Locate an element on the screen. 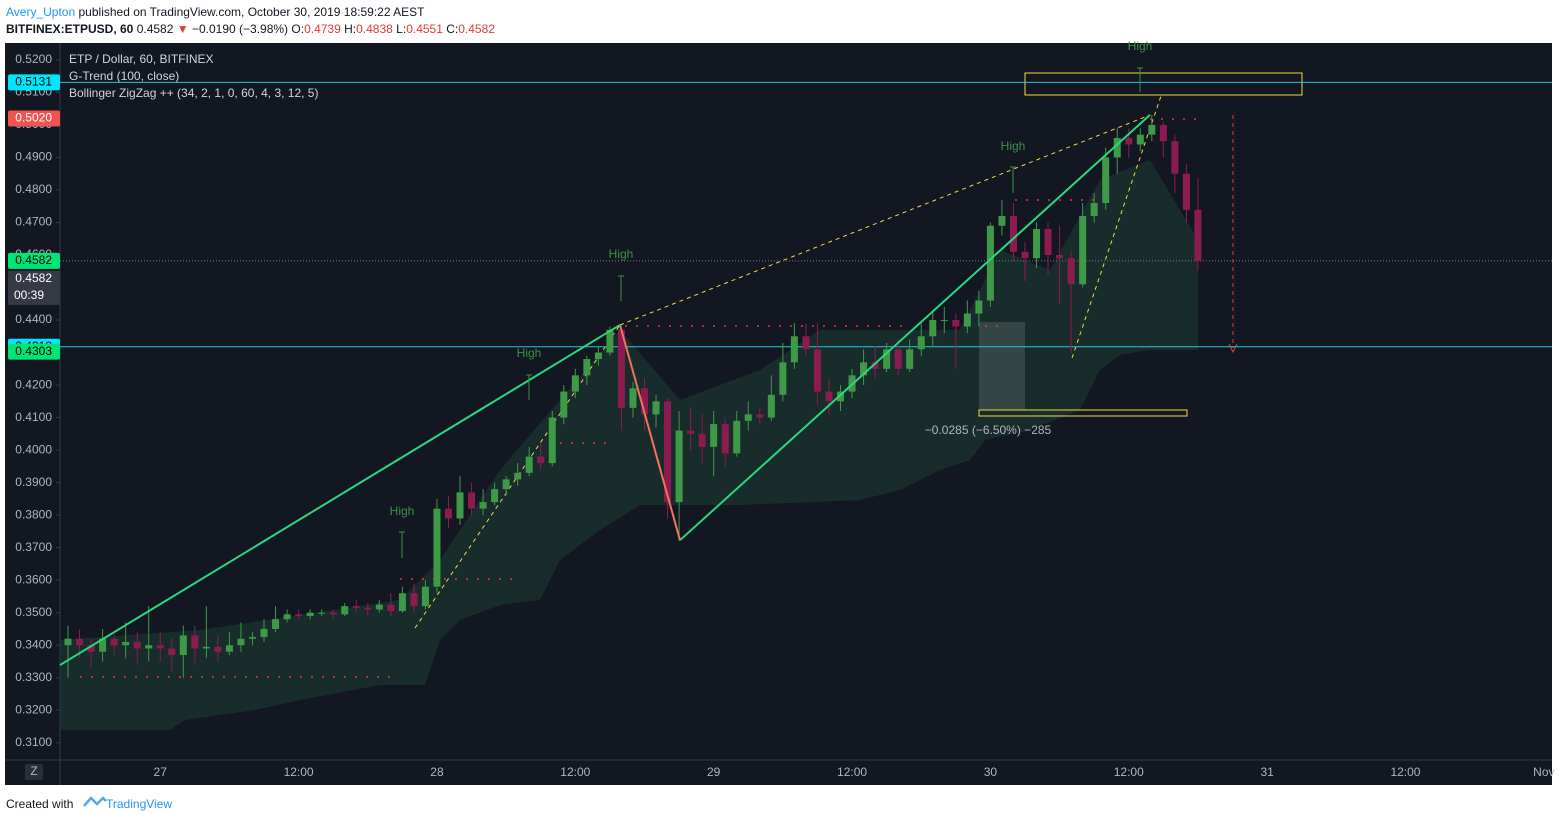 This screenshot has width=1559, height=823. y-tick-label: 0.3700 is located at coordinates (33, 547).